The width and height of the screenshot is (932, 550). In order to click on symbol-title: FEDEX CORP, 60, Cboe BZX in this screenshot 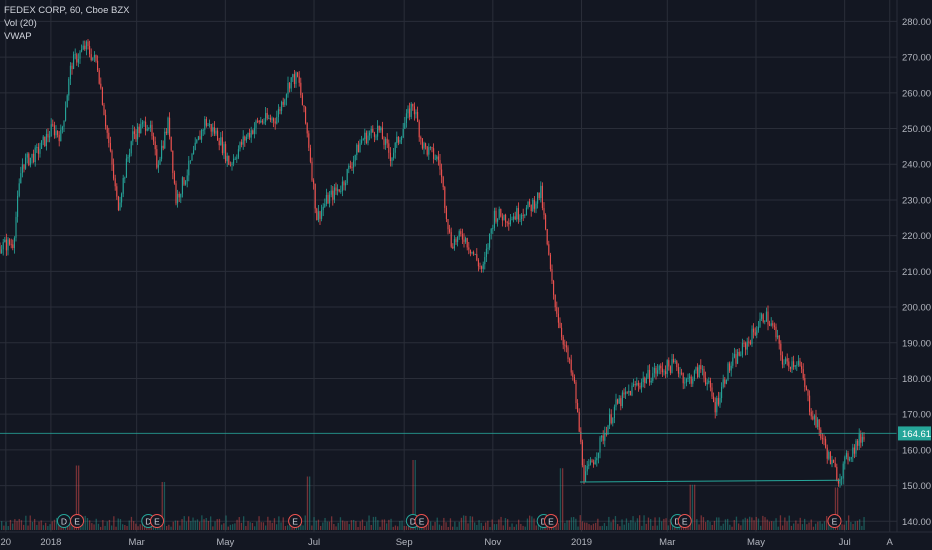, I will do `click(67, 10)`.